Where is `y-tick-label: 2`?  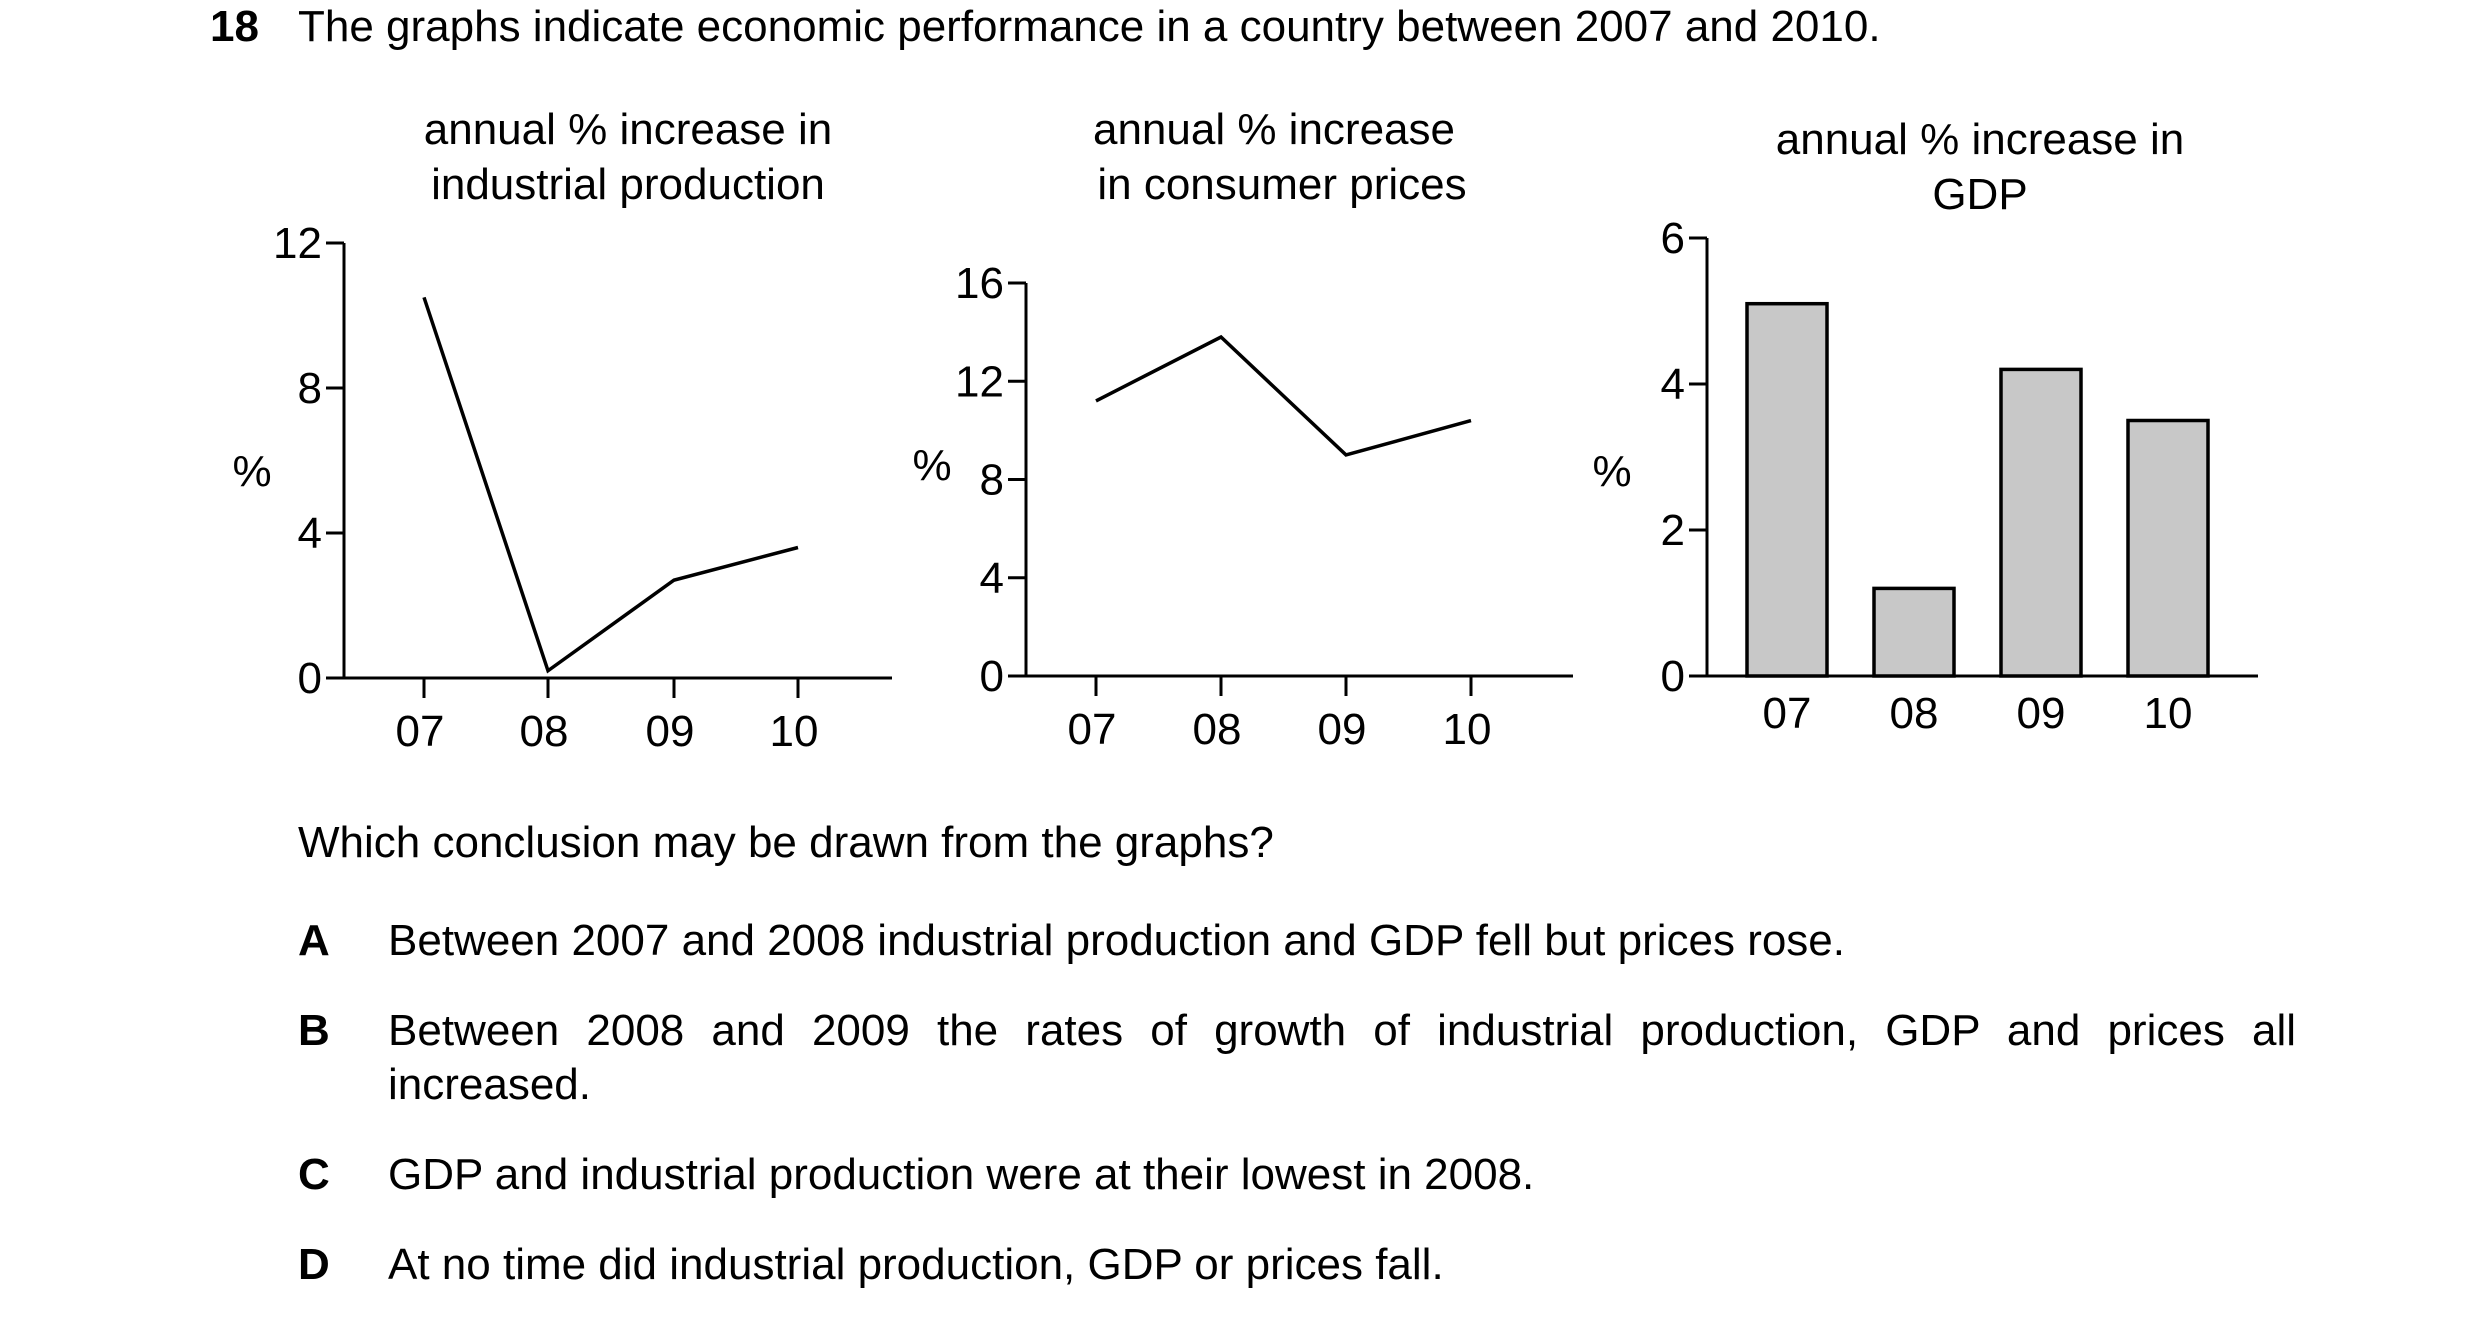 y-tick-label: 2 is located at coordinates (1673, 530).